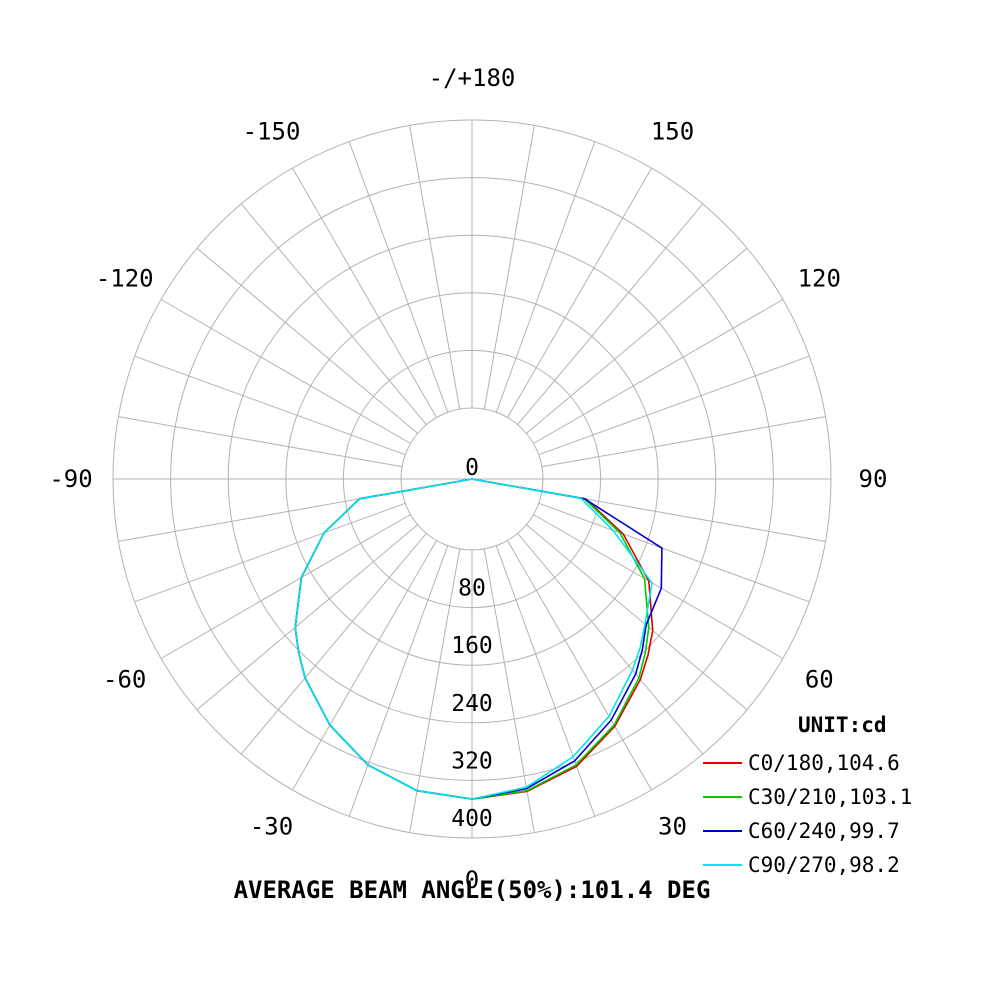 The height and width of the screenshot is (1000, 1000). Describe the element at coordinates (873, 479) in the screenshot. I see `angle-label: 90` at that location.